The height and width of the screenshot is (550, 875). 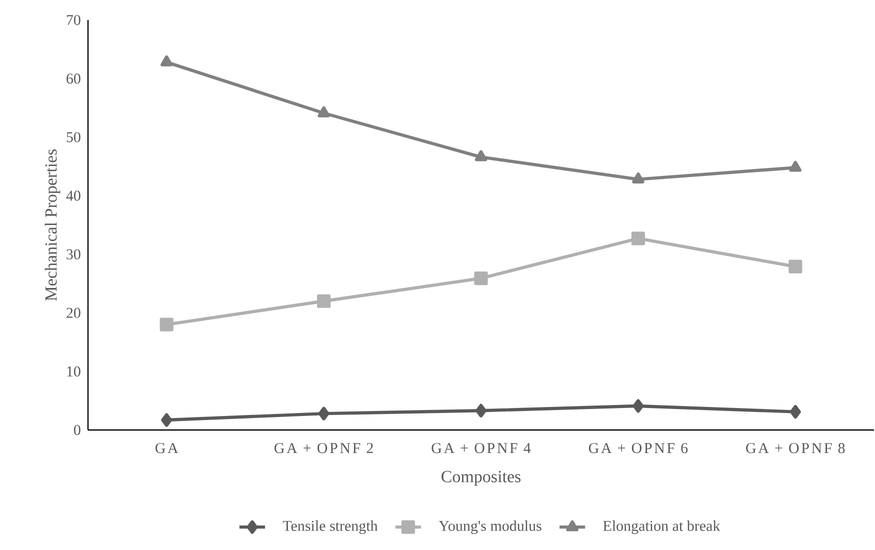 What do you see at coordinates (481, 448) in the screenshot?
I see `x-tick-label: GA + OPNF 4` at bounding box center [481, 448].